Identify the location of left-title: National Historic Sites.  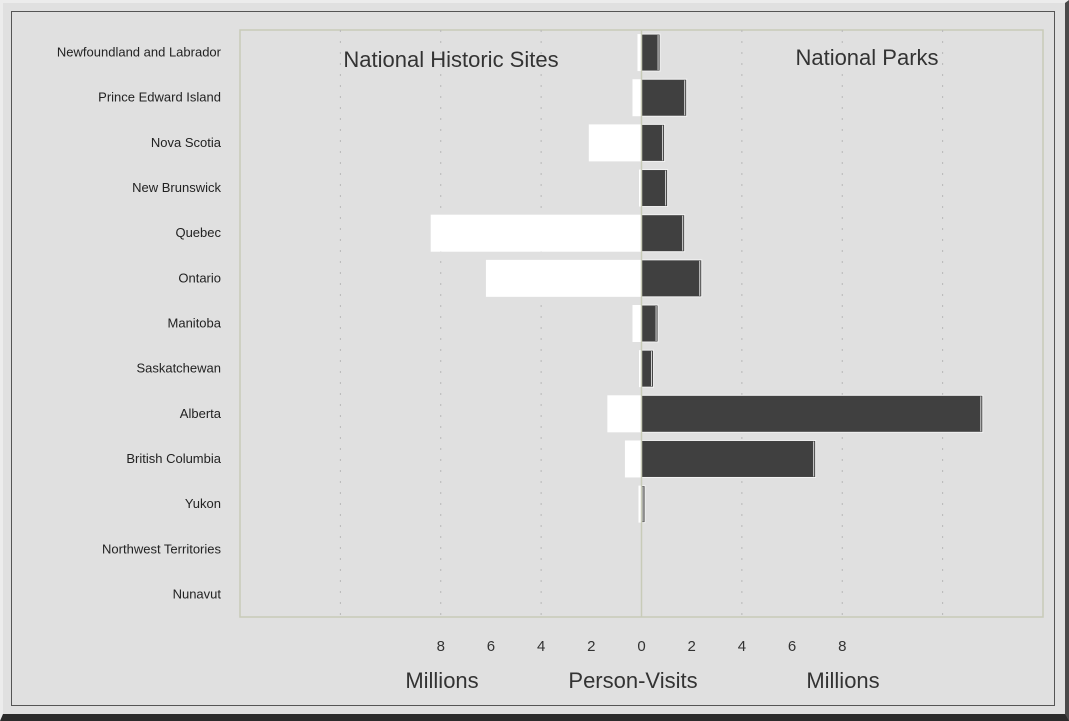
(450, 59).